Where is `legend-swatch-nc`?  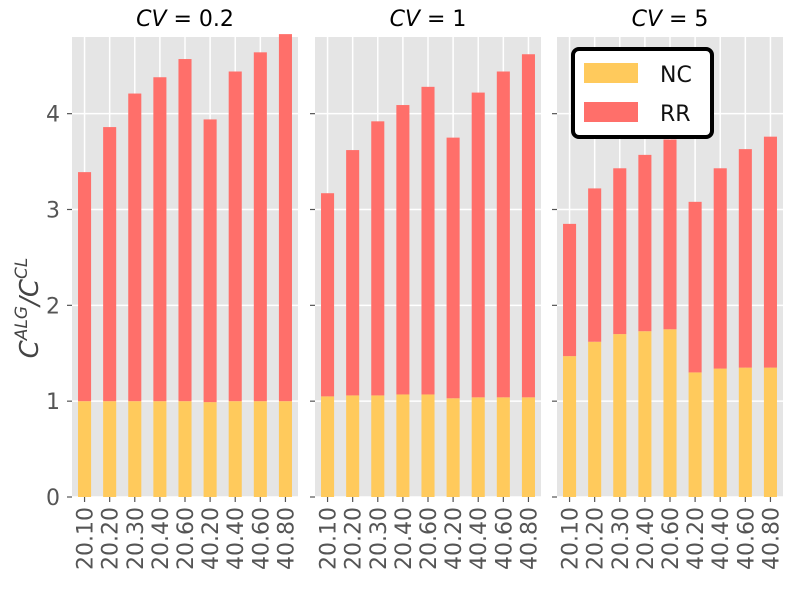
legend-swatch-nc is located at coordinates (611, 73).